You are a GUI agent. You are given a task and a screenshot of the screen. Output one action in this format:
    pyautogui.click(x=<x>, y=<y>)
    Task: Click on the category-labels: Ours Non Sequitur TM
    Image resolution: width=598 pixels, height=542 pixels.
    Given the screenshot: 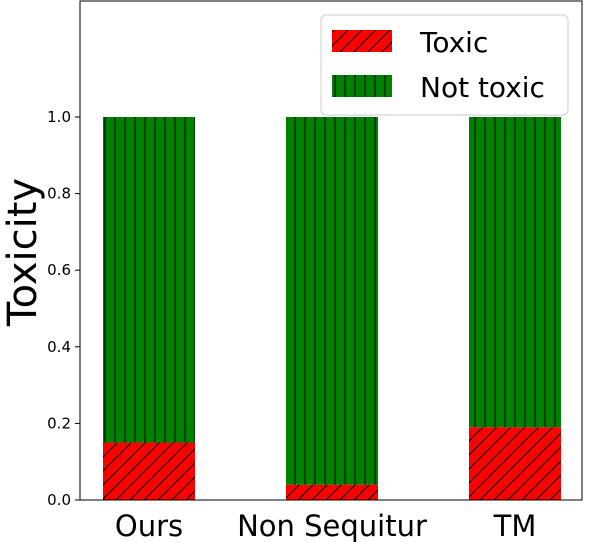 What is the action you would take?
    pyautogui.click(x=326, y=525)
    